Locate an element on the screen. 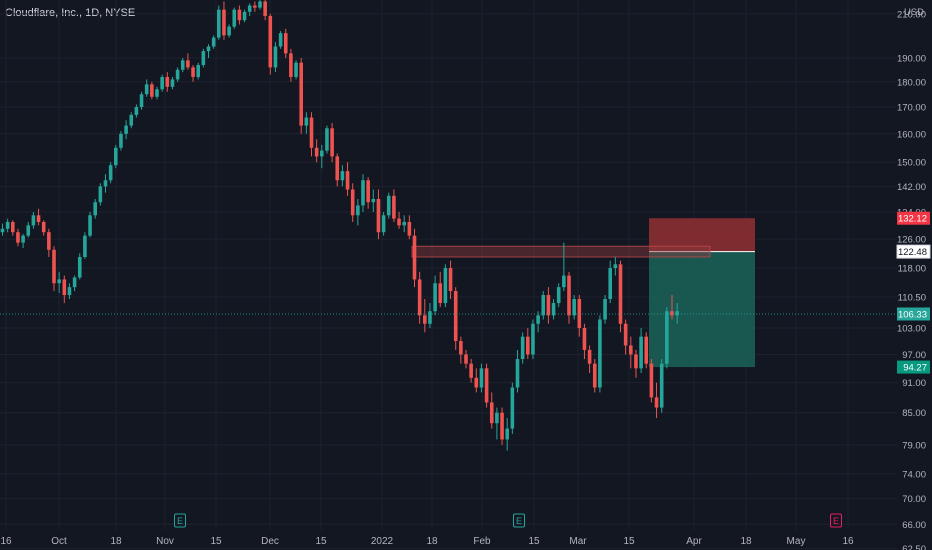  y-tick-label: 85.00 is located at coordinates (914, 413).